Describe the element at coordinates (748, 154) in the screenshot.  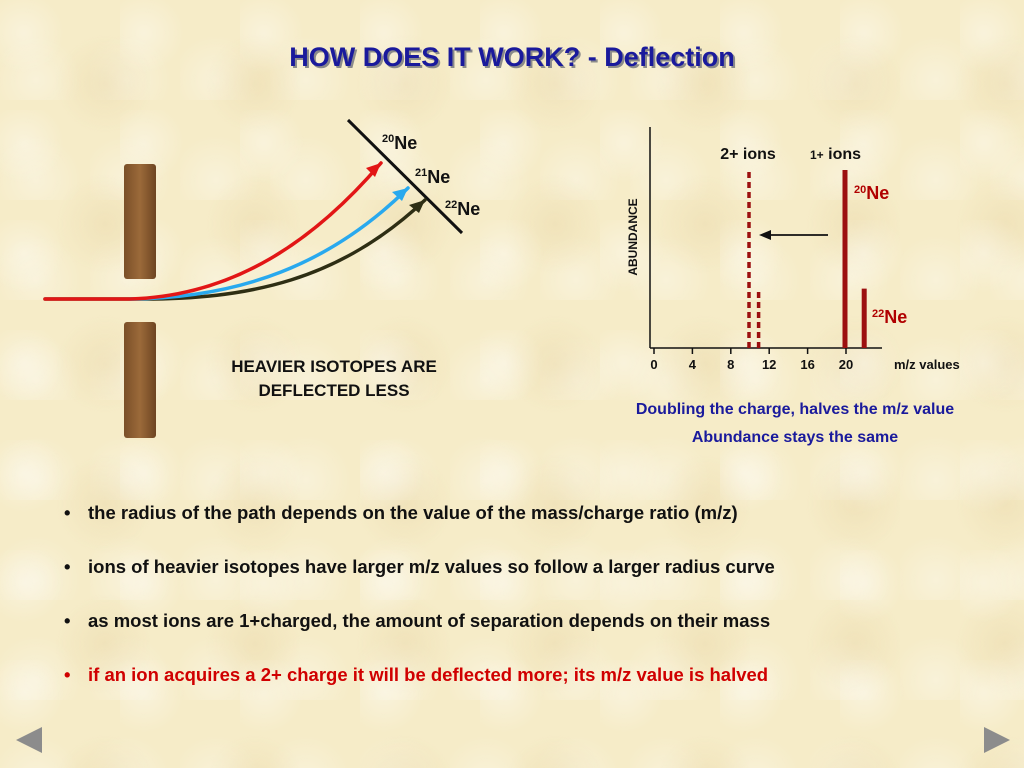
I see `label-2plus-ions: 2+ ions` at that location.